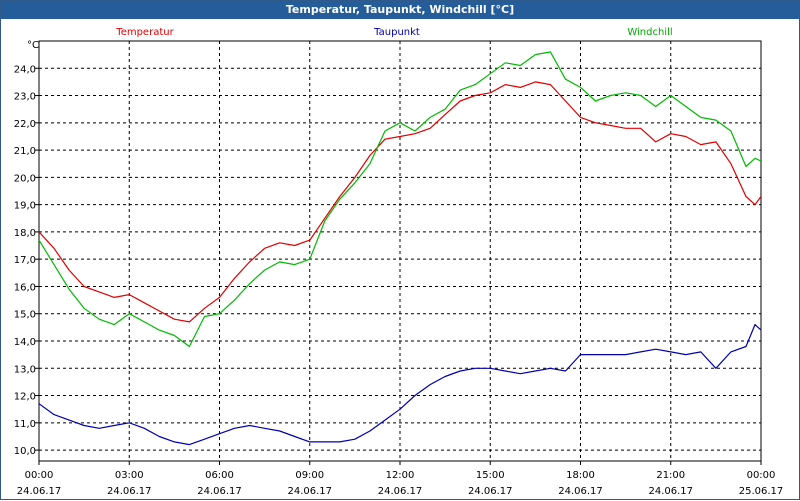  What do you see at coordinates (25, 315) in the screenshot?
I see `y-tick-label: 15,0` at bounding box center [25, 315].